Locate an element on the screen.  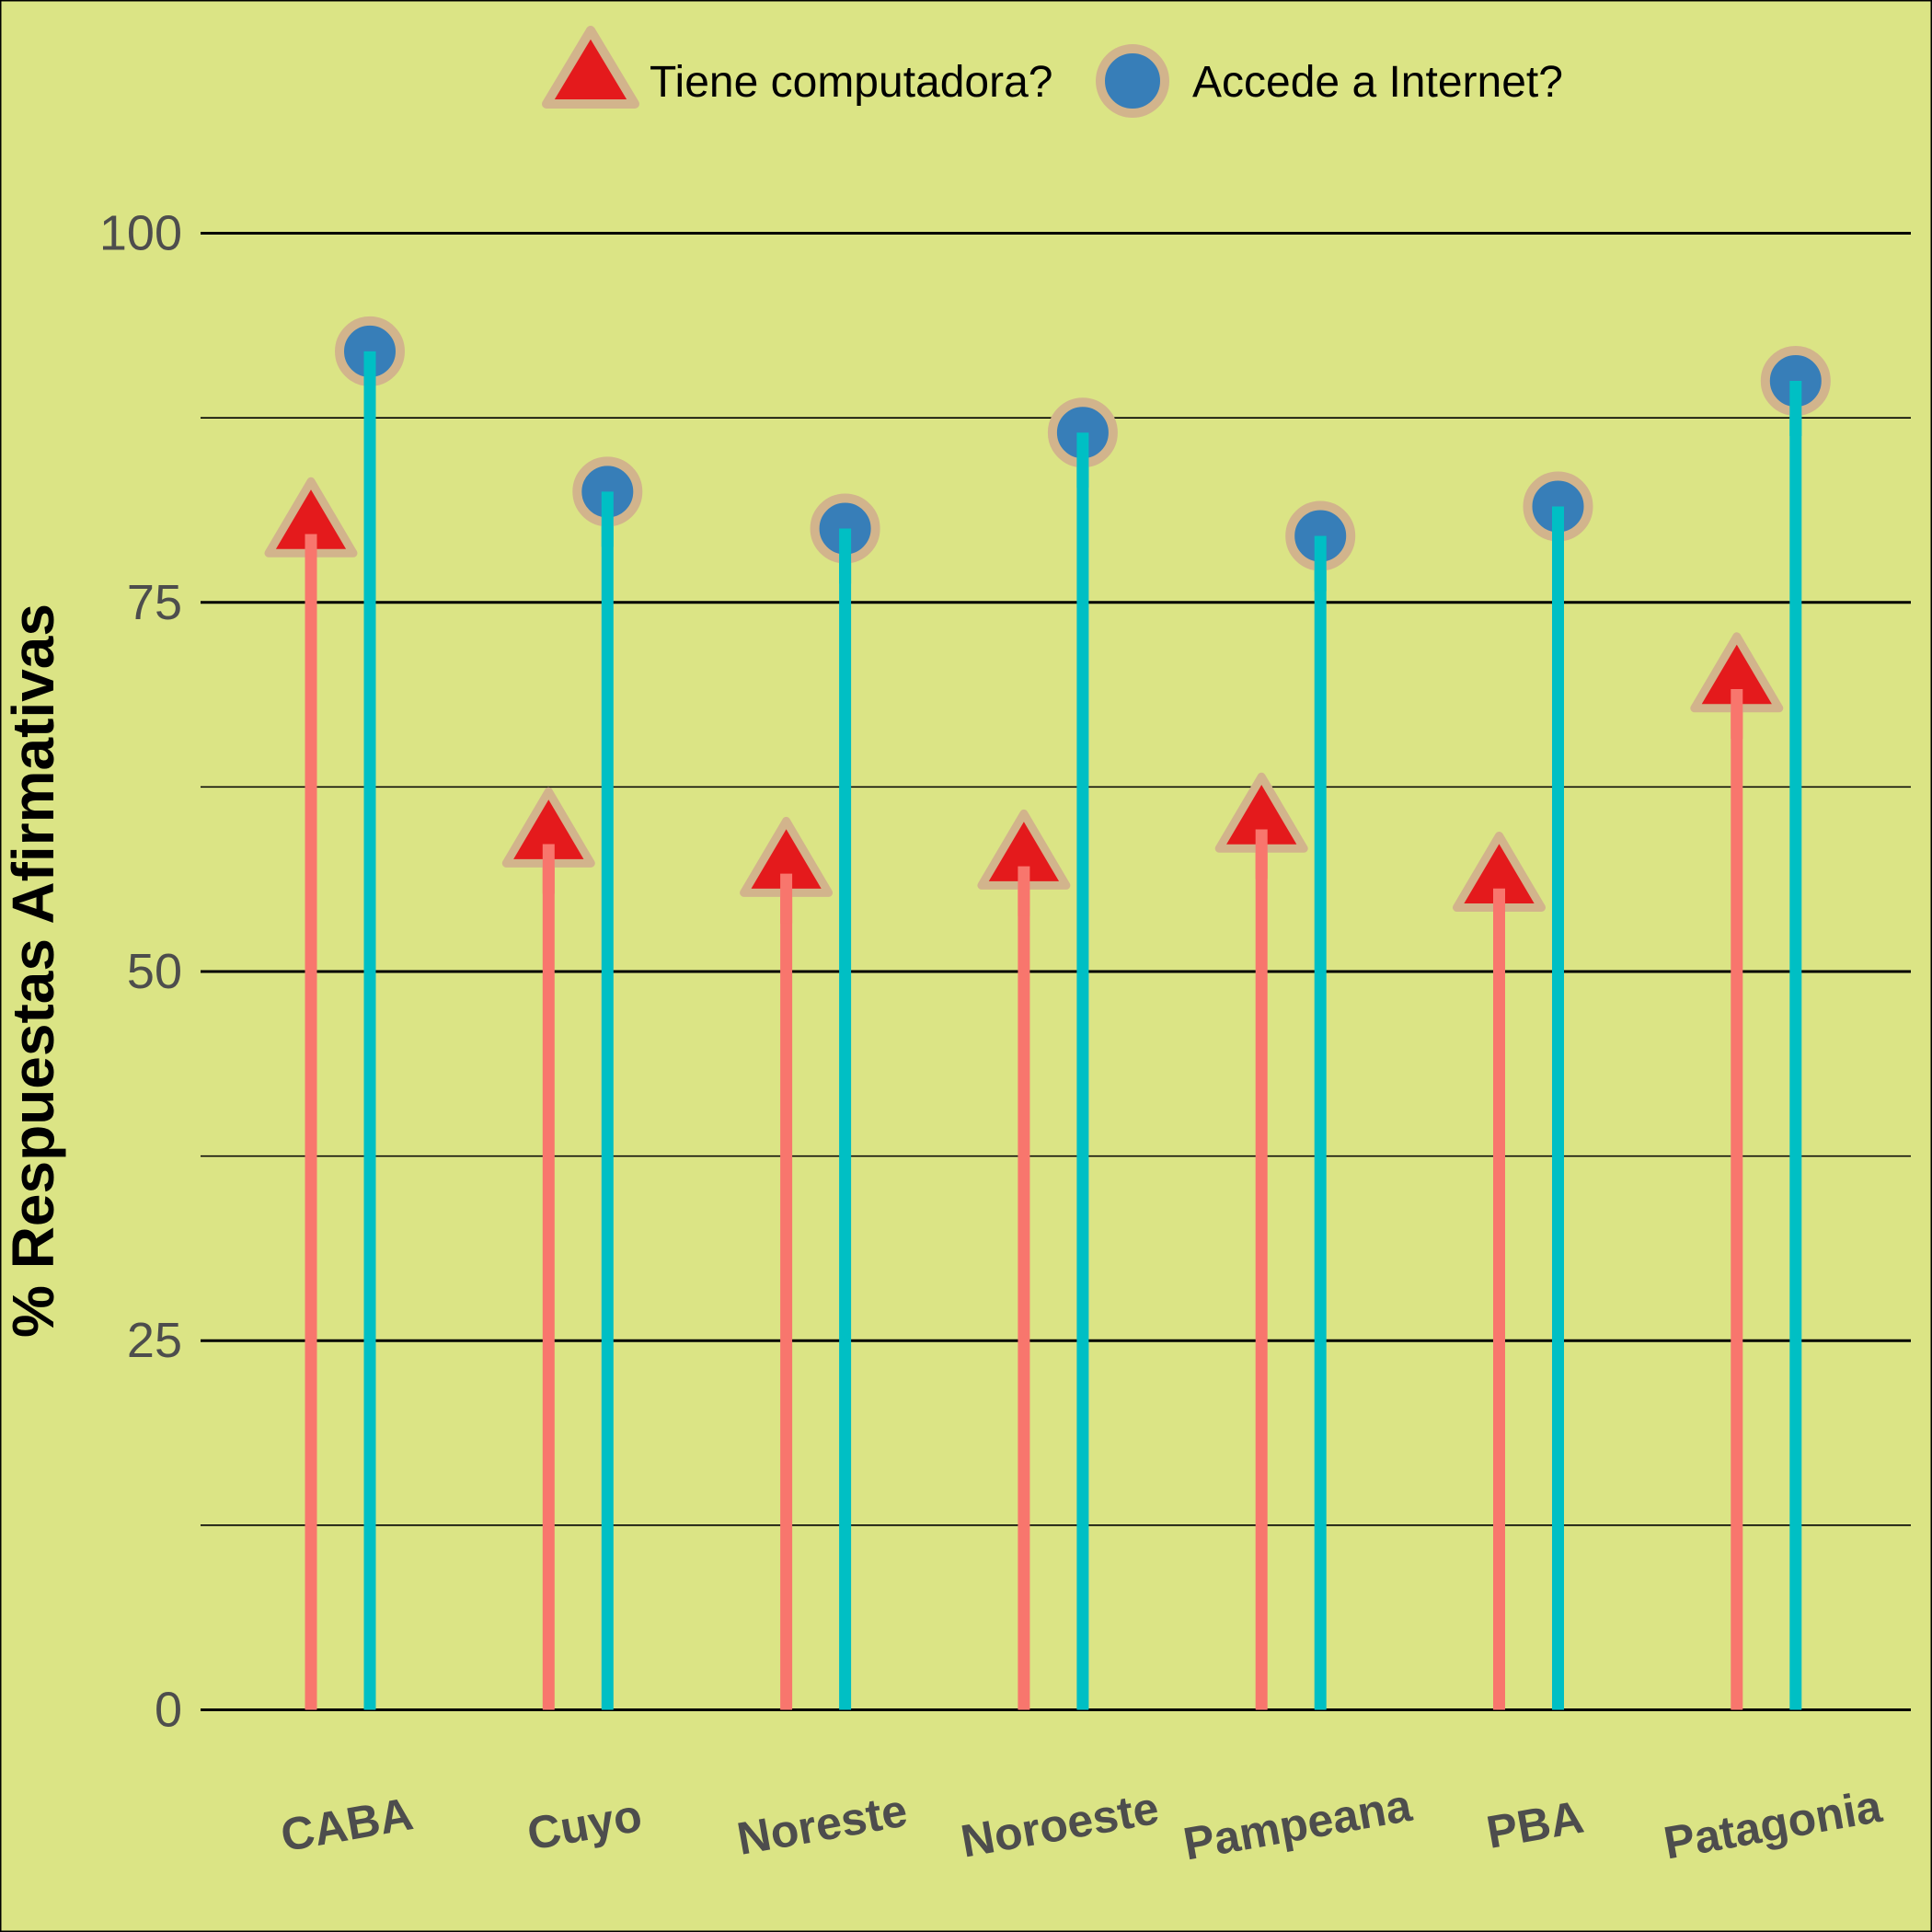
y-tick-label: 75 is located at coordinates (154, 602).